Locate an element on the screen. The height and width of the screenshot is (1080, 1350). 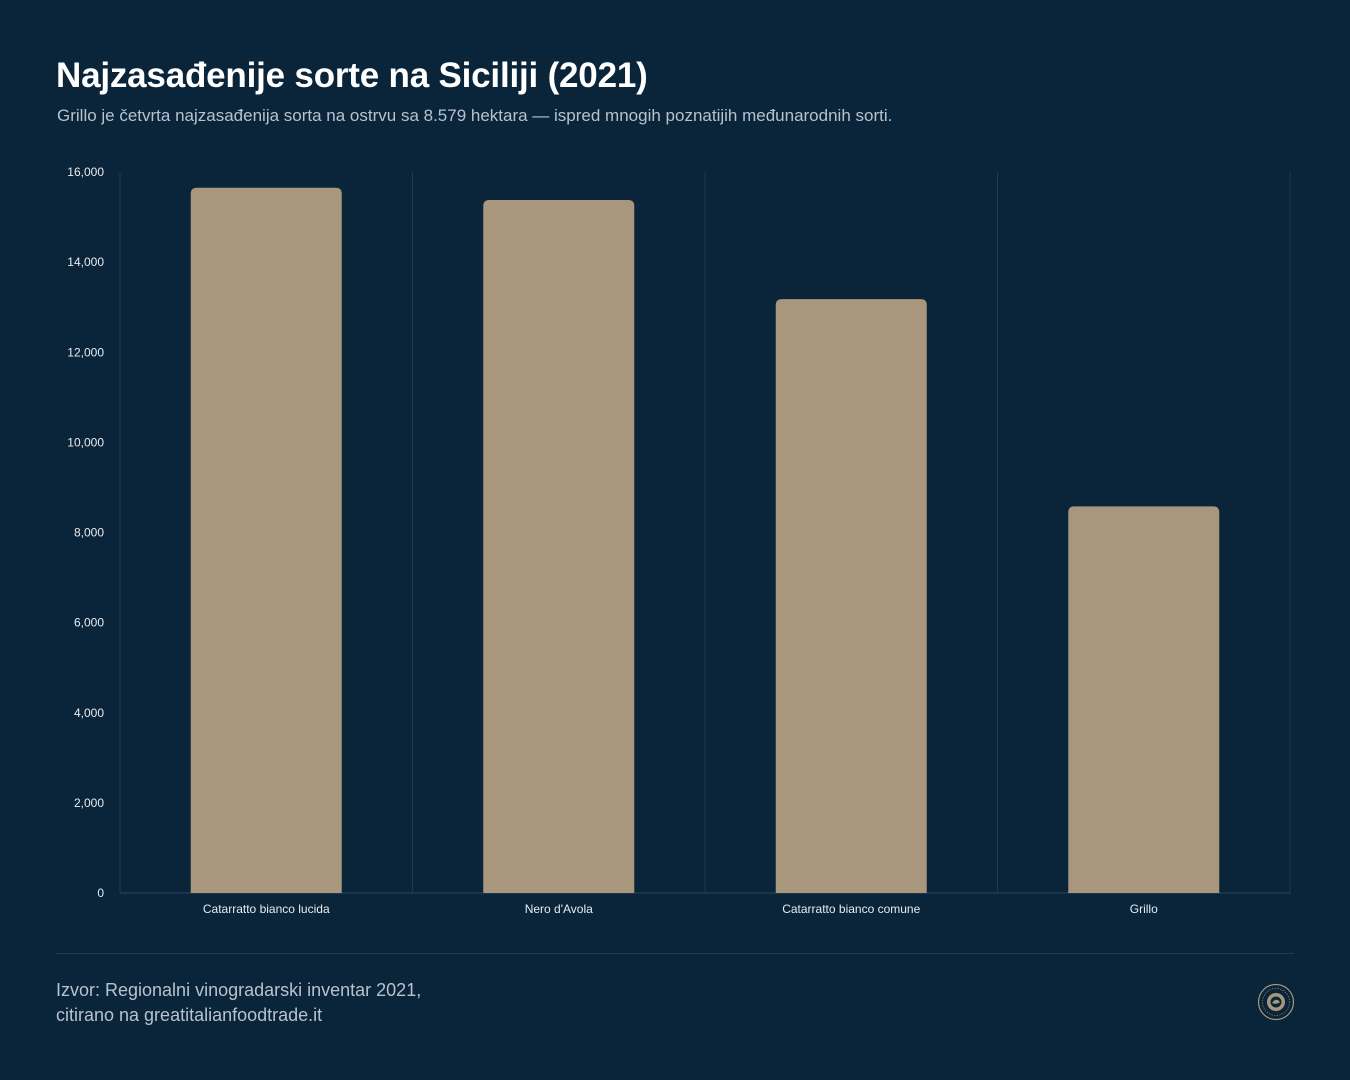
y-tick-label: 12,000 is located at coordinates (85, 352).